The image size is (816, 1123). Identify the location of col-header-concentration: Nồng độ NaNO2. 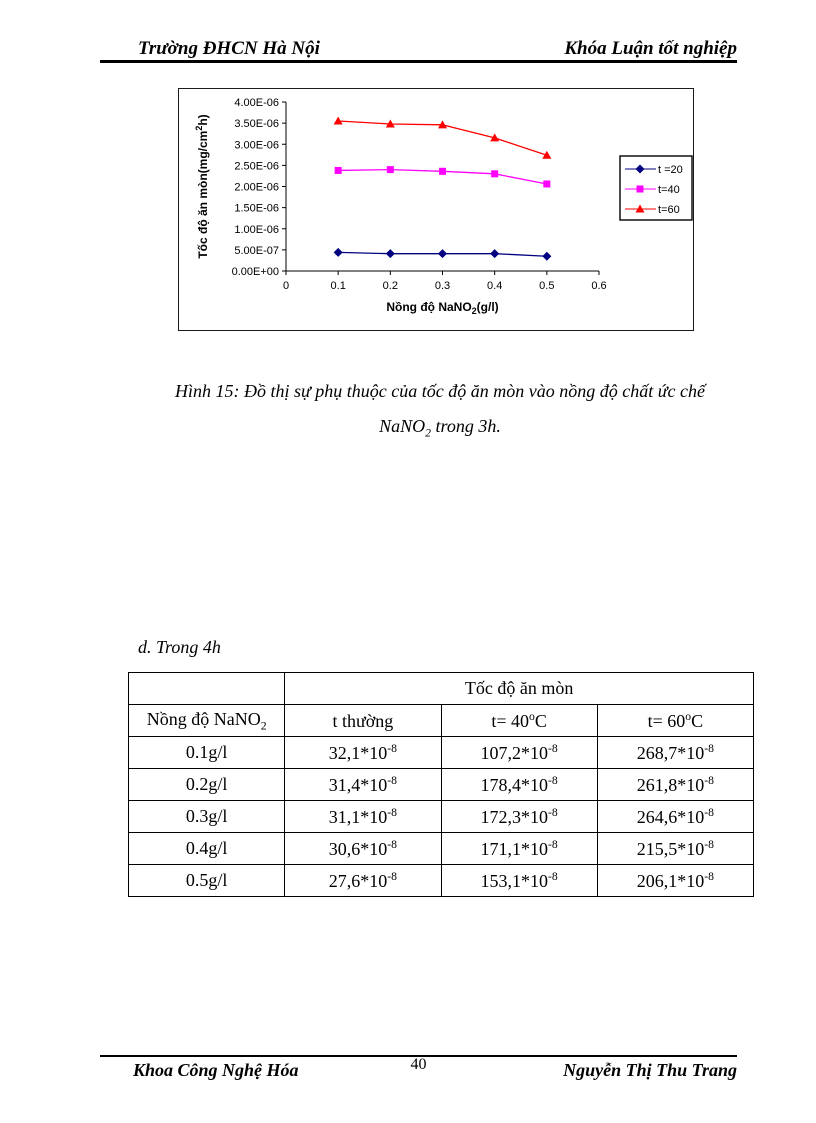
(206, 720).